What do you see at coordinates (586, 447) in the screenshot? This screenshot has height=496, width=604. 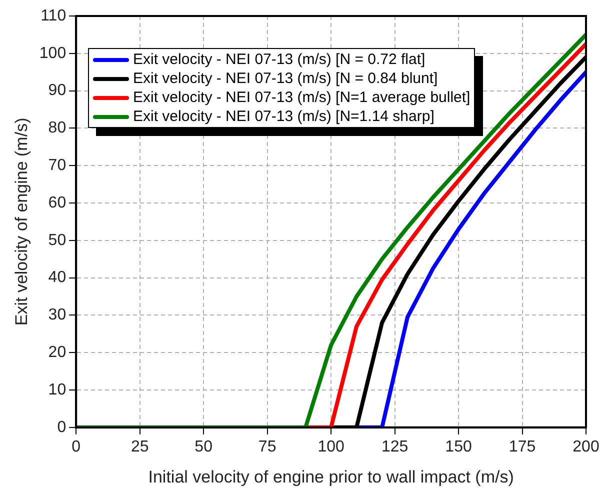 I see `x-tick-label: 200` at bounding box center [586, 447].